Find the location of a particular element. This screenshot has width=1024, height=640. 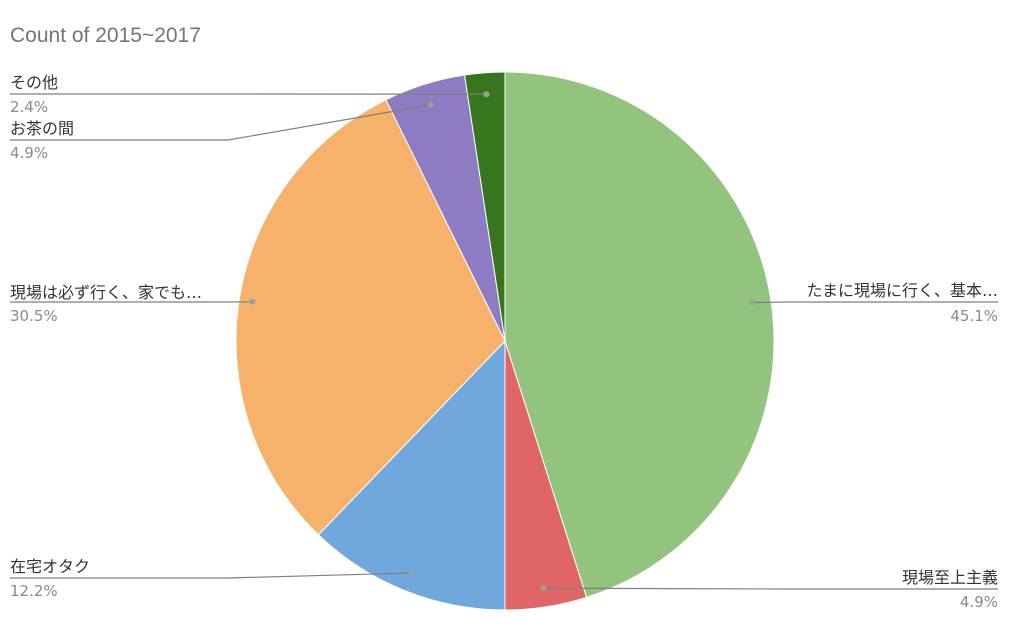

slice-percent-6: 2.4% is located at coordinates (29, 107).